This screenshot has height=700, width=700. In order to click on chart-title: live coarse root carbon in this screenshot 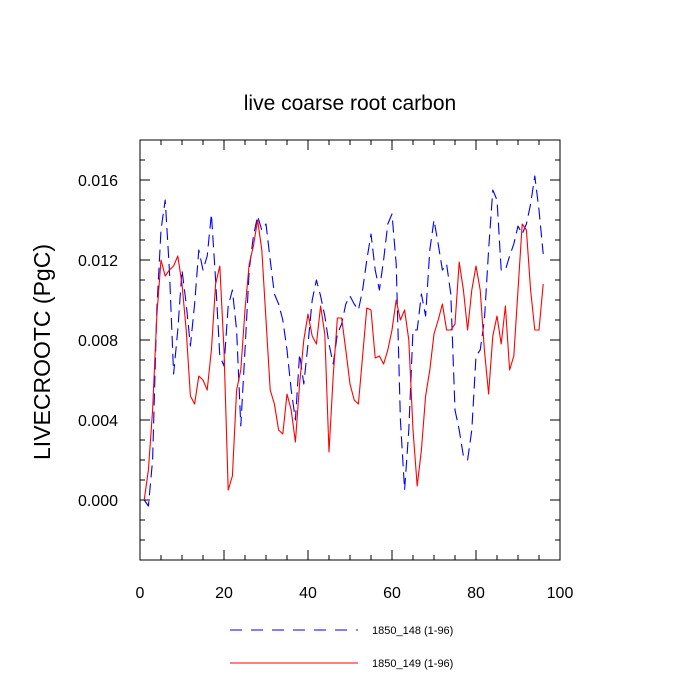, I will do `click(350, 103)`.